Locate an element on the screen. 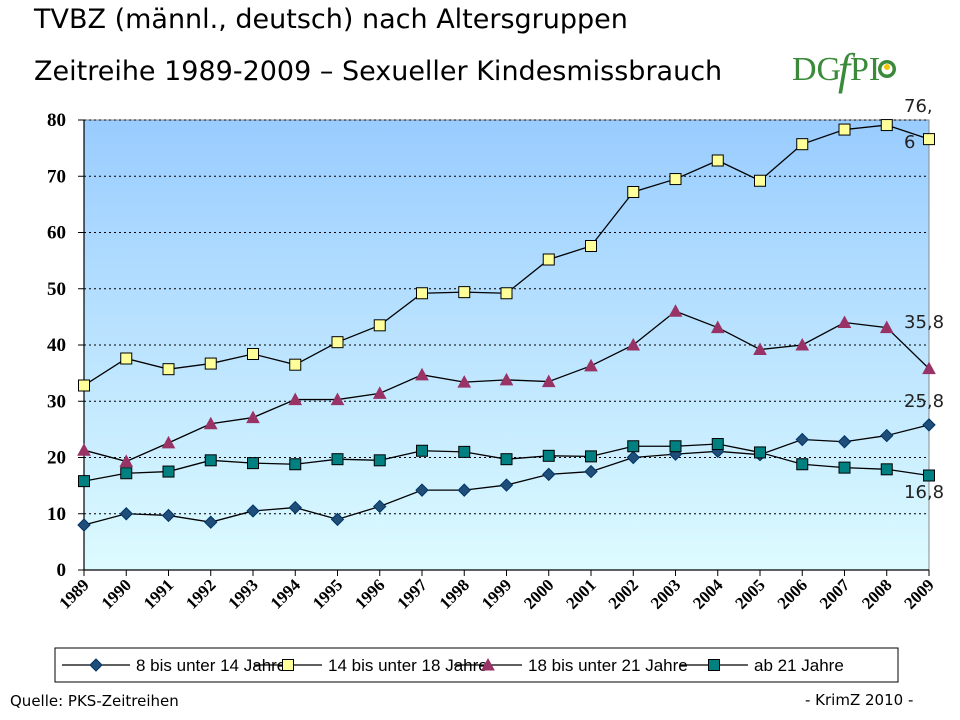  y-tick-label: 0 is located at coordinates (62, 570).